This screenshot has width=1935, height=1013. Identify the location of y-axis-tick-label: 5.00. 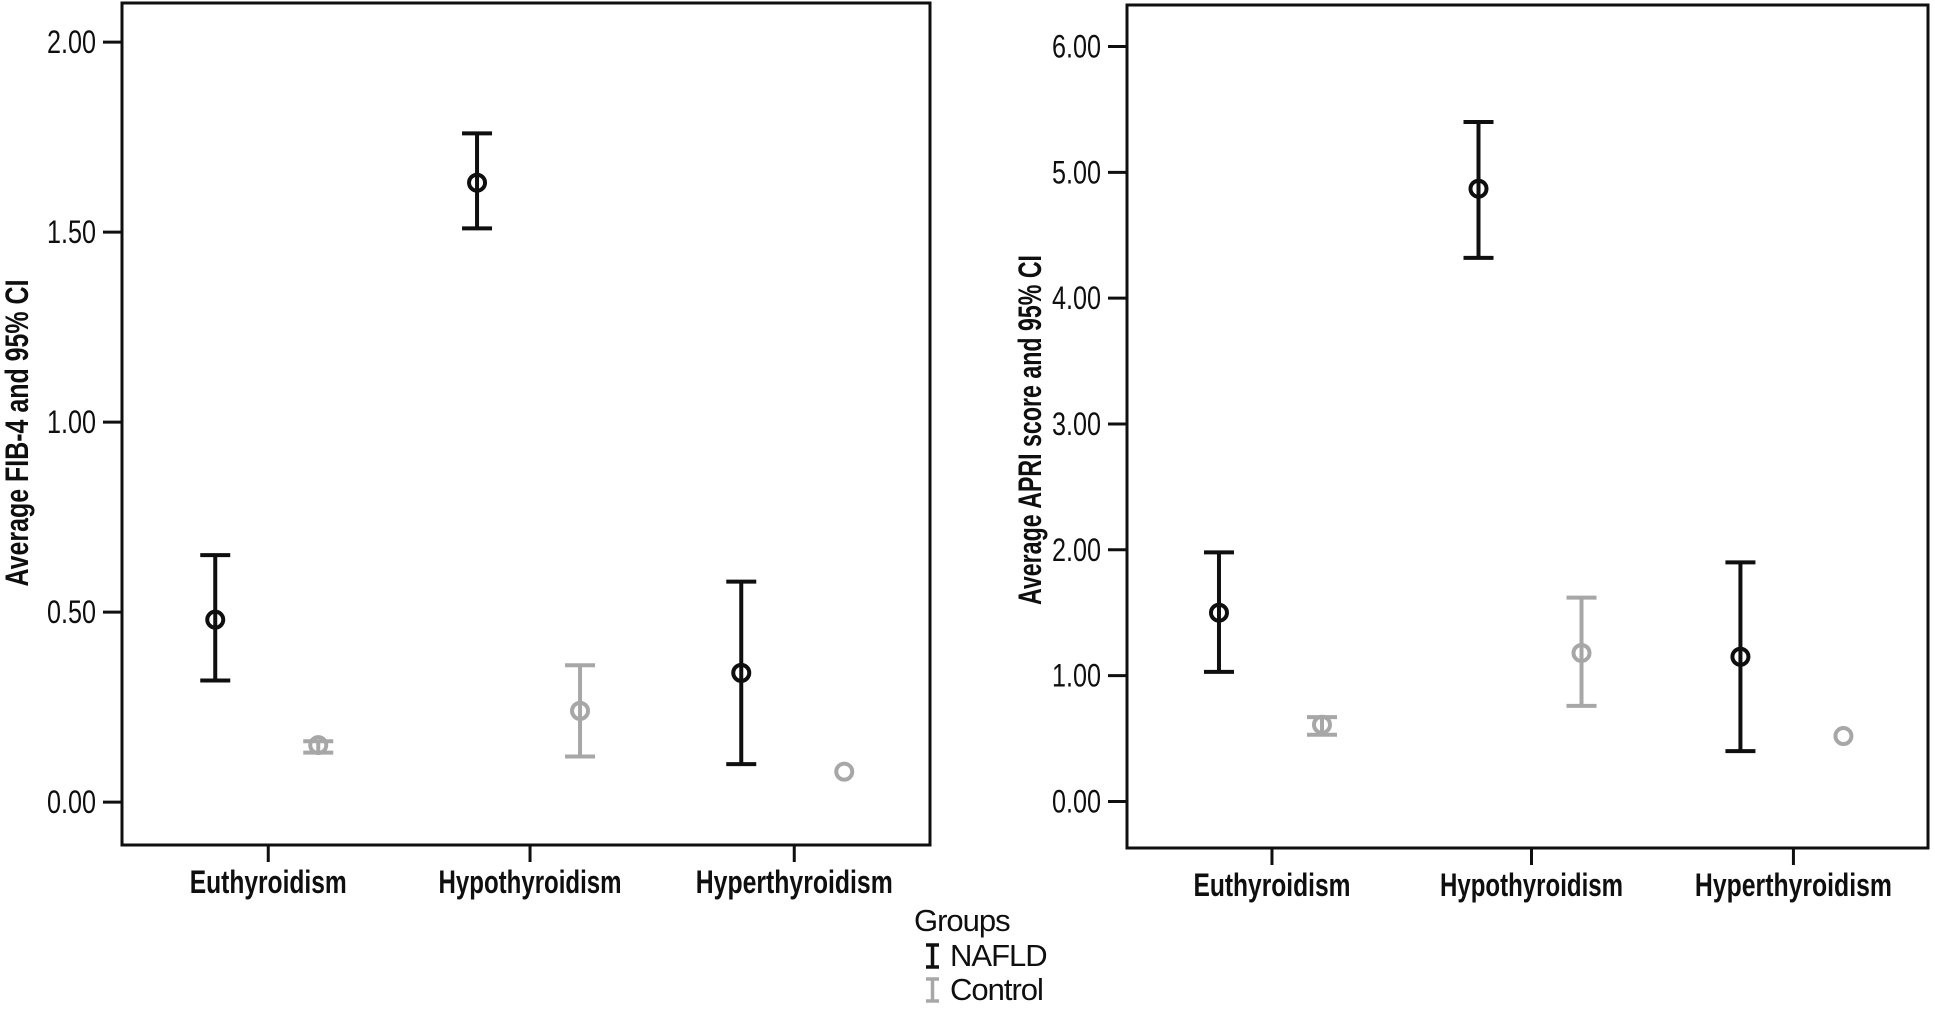
(1076, 172).